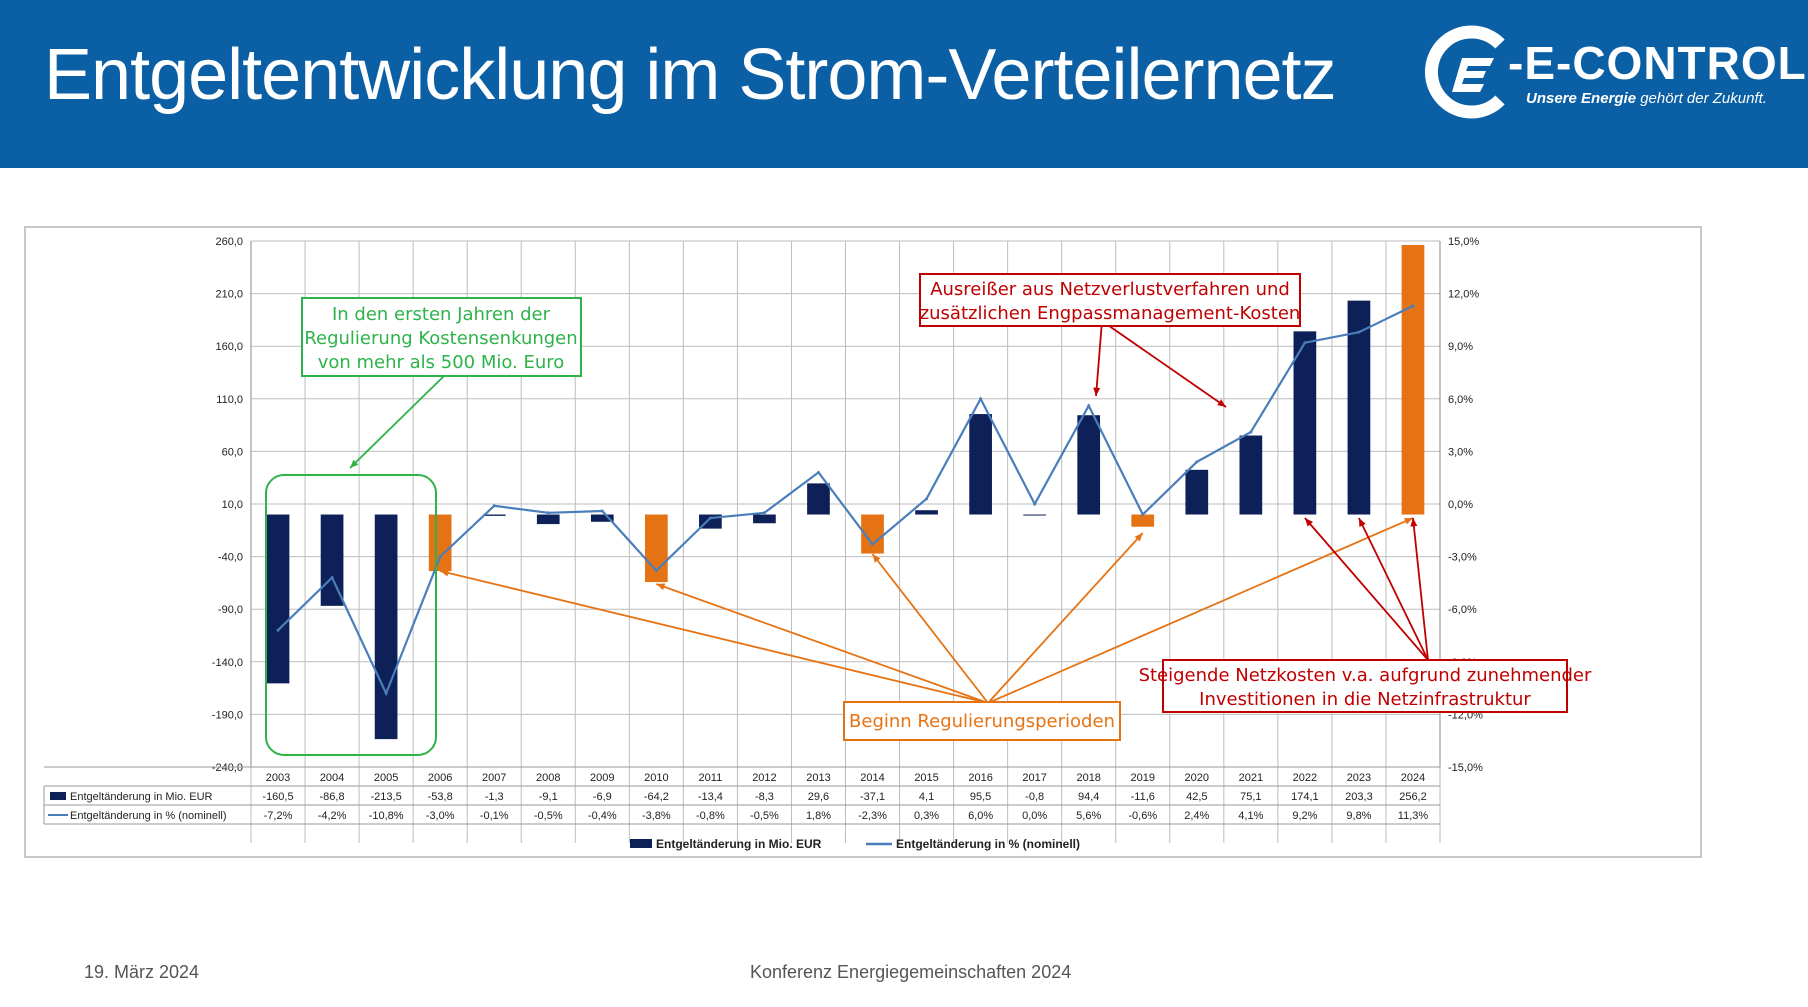  Describe the element at coordinates (232, 505) in the screenshot. I see `y-left-tick-label: 10,0` at that location.